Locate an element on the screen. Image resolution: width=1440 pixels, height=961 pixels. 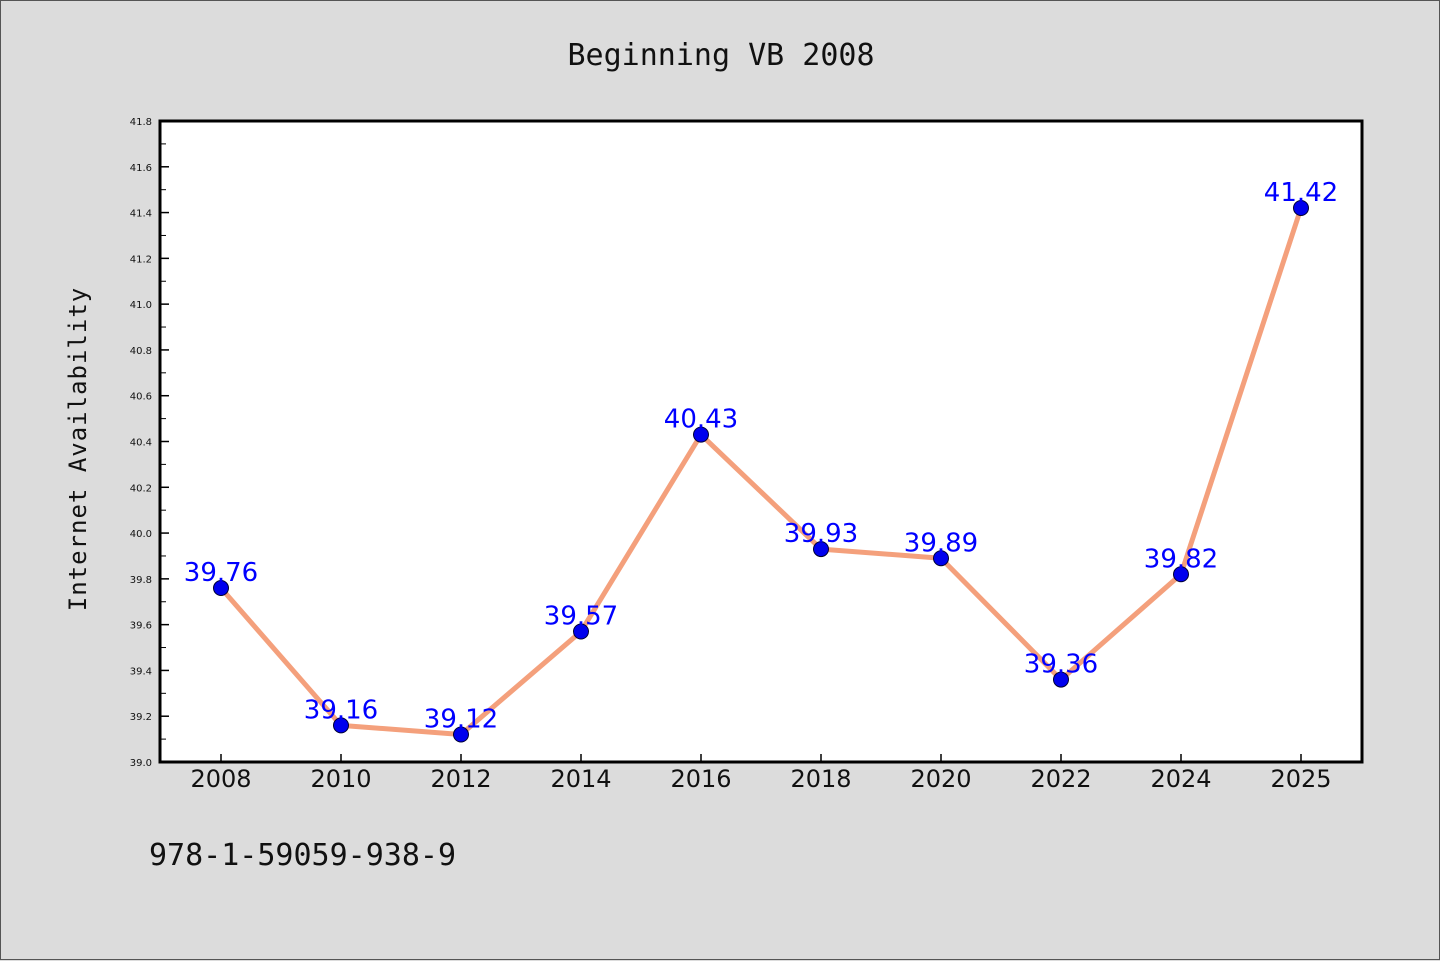
y-tick-label: 40.6 is located at coordinates (141, 397).